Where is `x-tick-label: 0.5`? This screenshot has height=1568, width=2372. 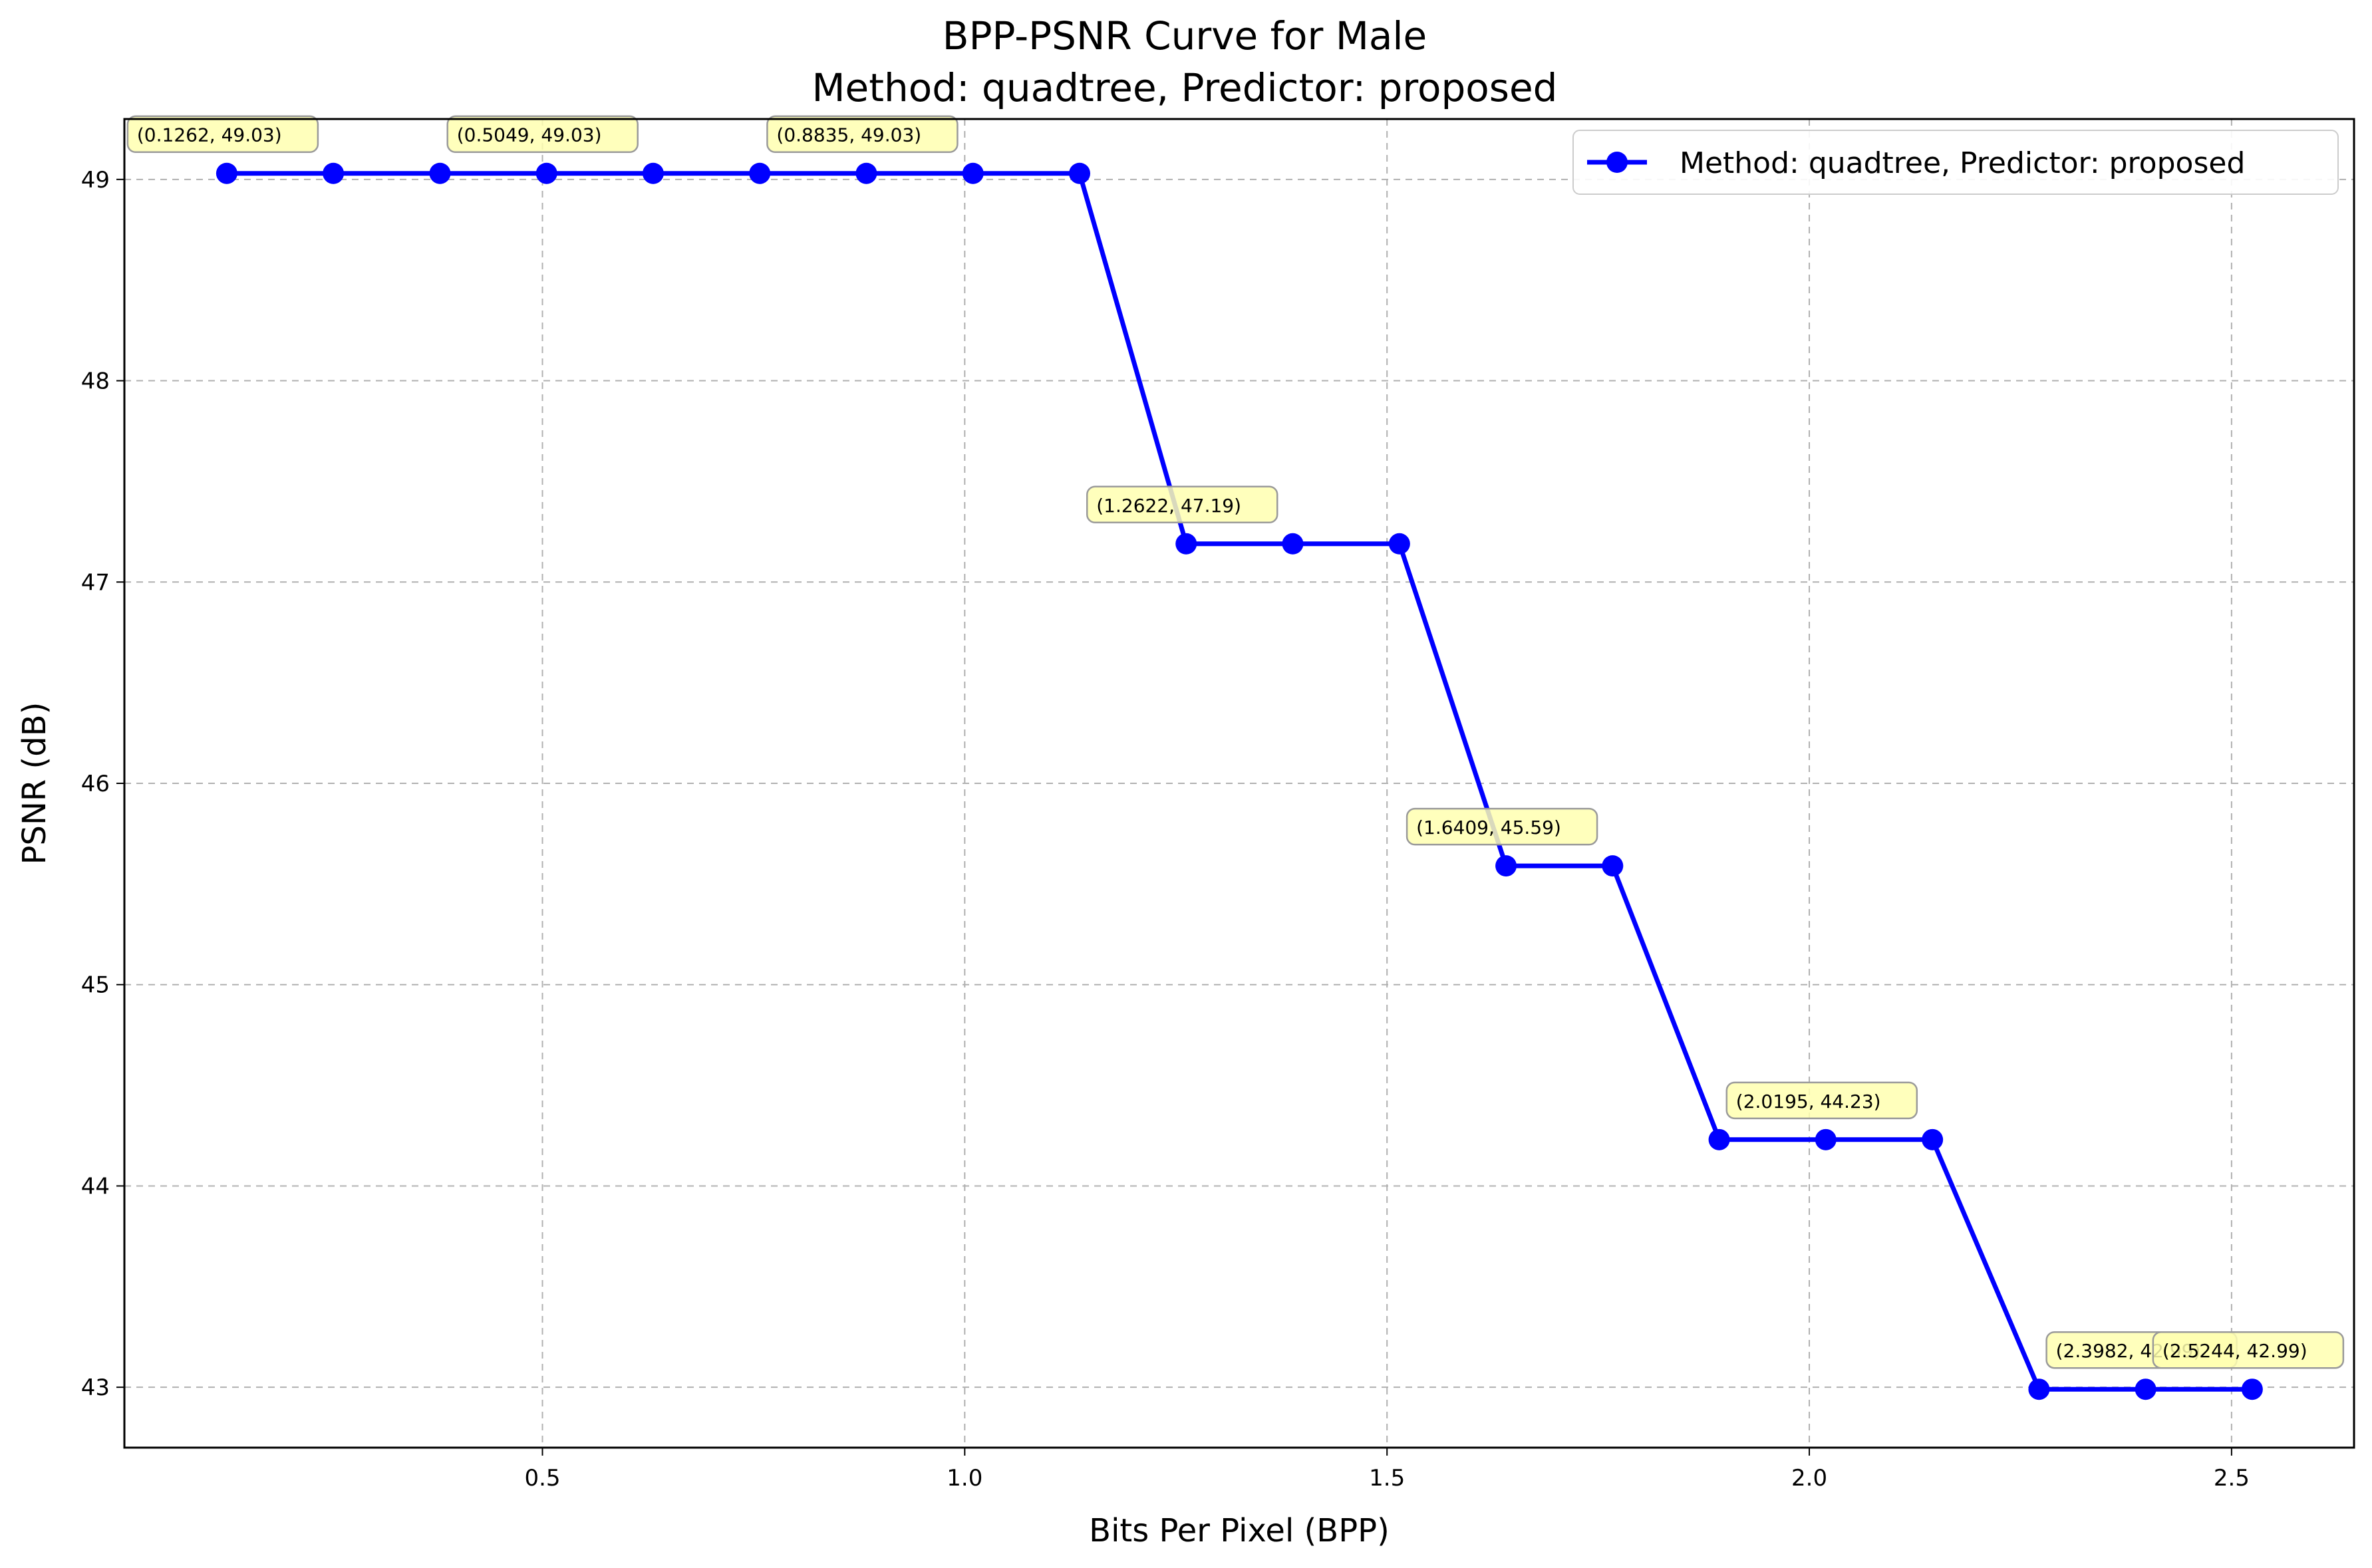
x-tick-label: 0.5 is located at coordinates (542, 1478).